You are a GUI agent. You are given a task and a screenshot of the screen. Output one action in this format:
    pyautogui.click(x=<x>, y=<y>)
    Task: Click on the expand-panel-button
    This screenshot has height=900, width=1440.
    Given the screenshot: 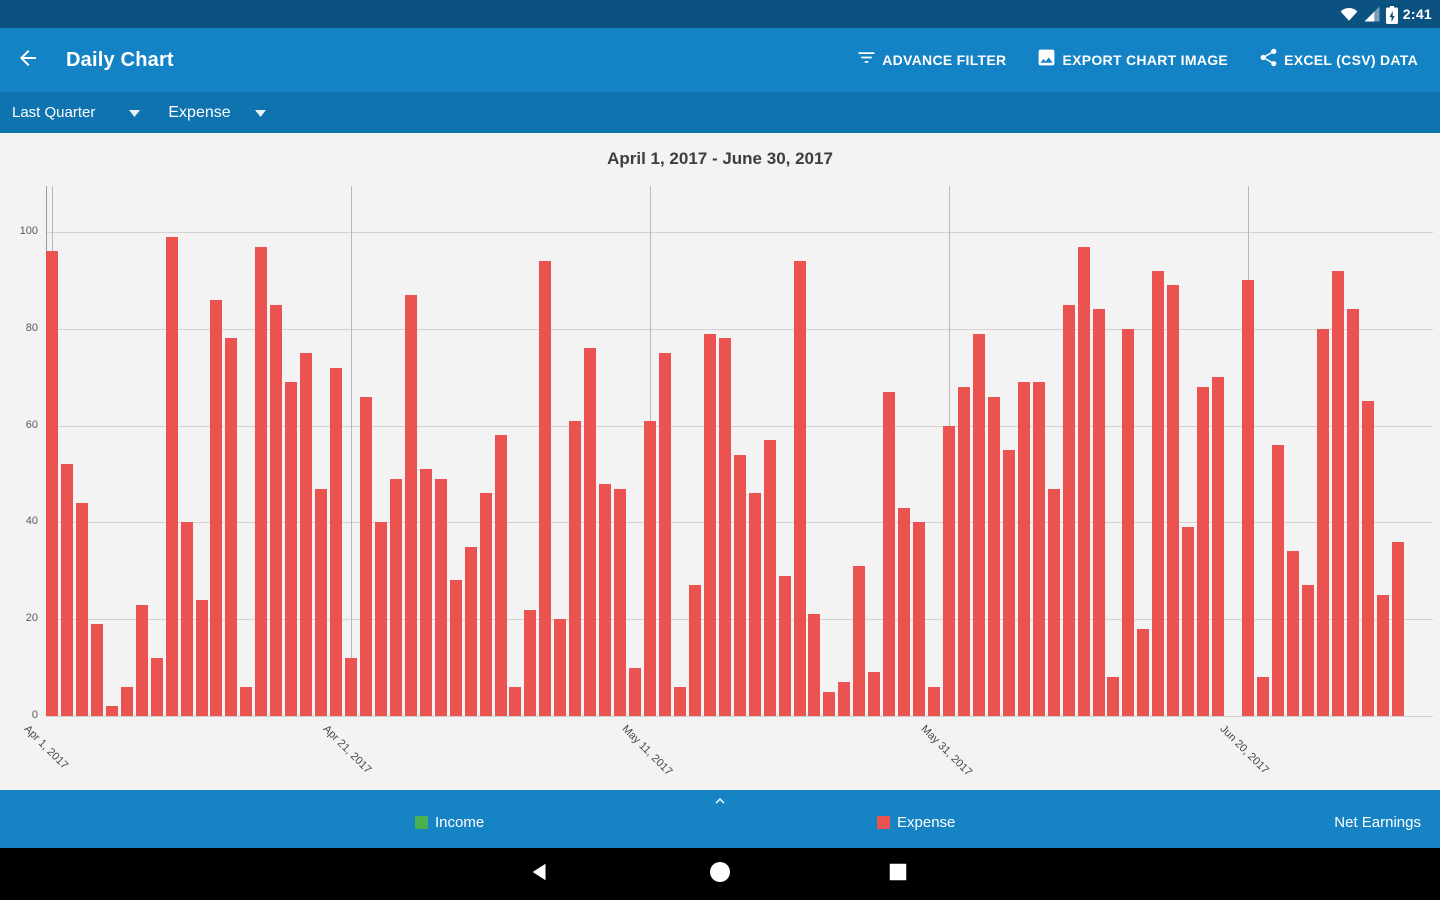 What is the action you would take?
    pyautogui.click(x=720, y=801)
    